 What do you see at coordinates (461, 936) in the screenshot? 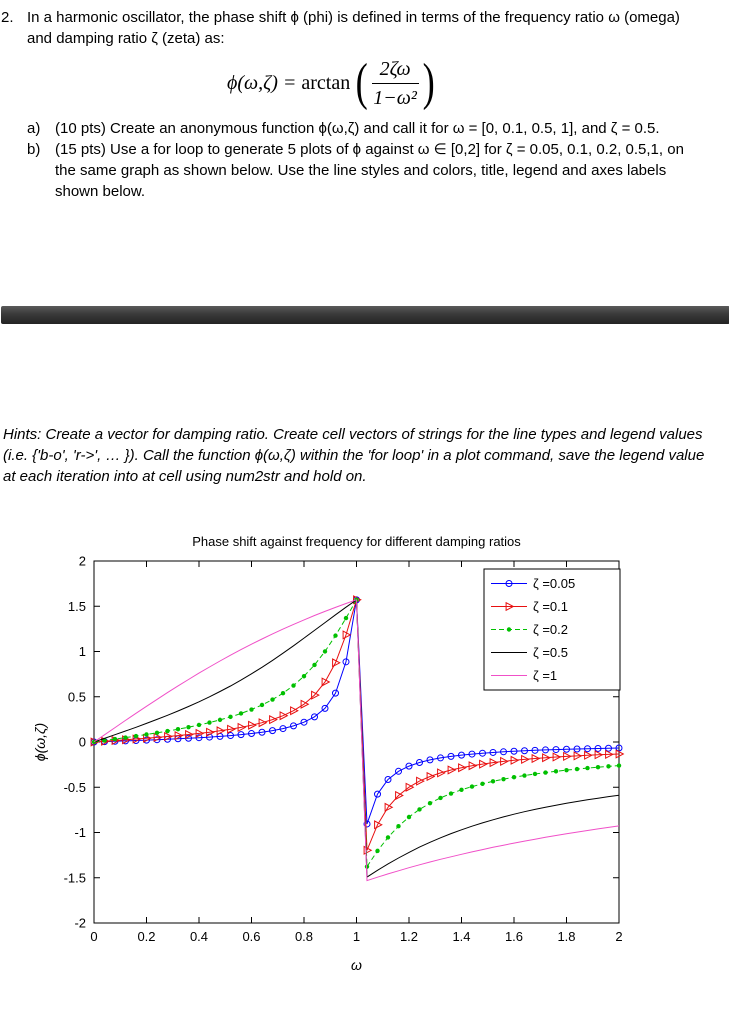
I see `x-tick-label: 1.4` at bounding box center [461, 936].